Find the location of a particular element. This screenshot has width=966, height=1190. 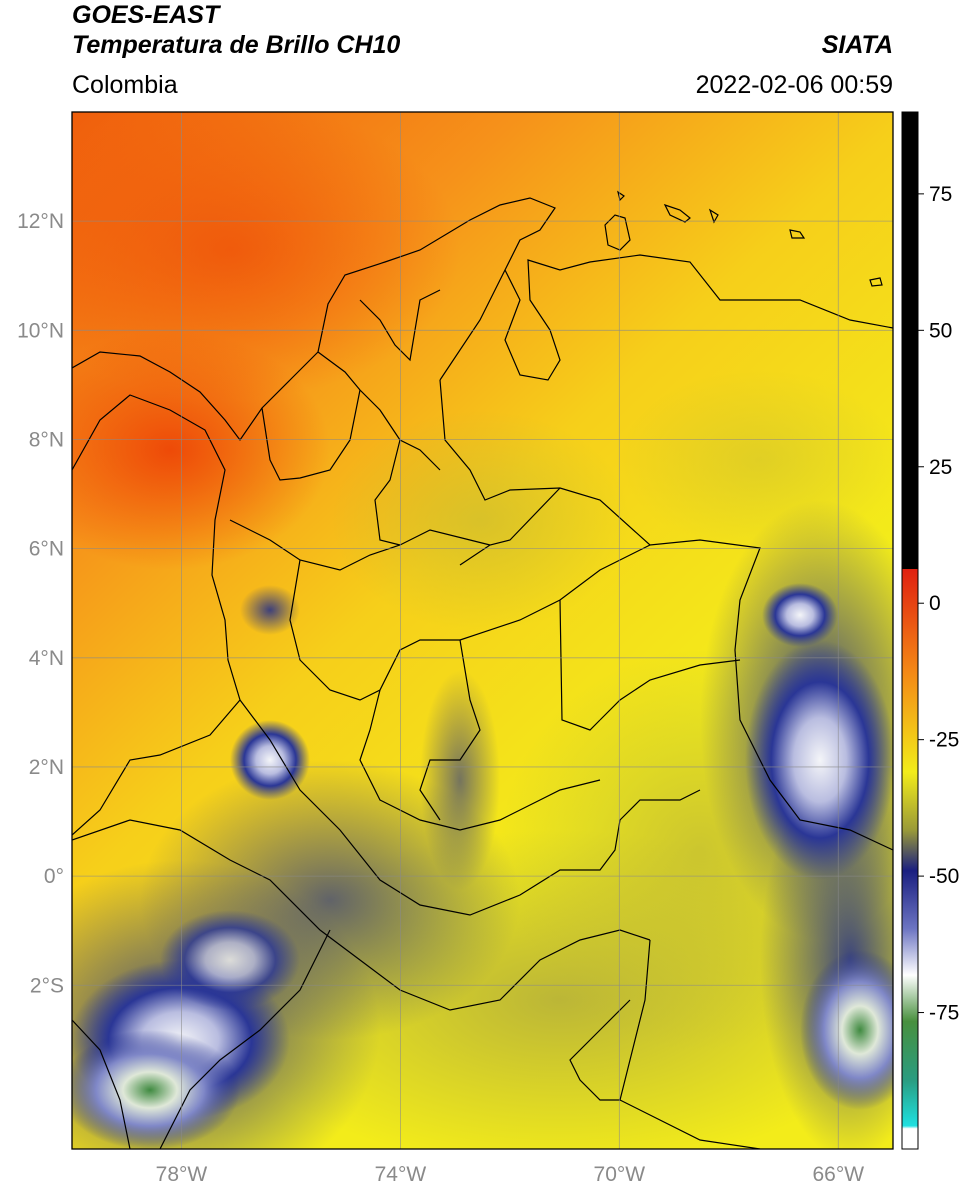

product-title: Temperatura de Brillo CH10 is located at coordinates (236, 45).